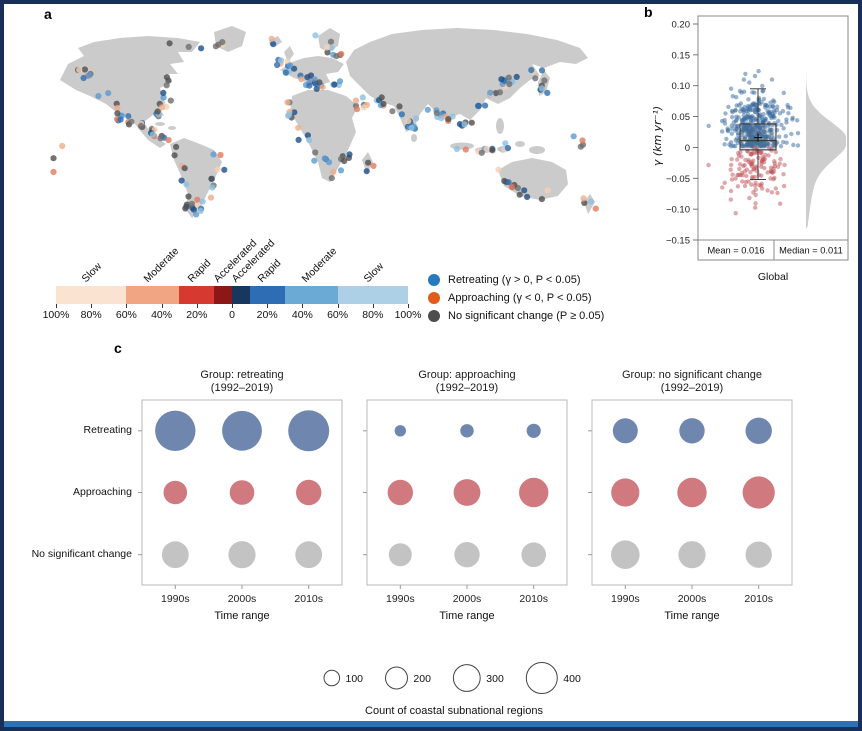  I want to click on y-axis-tick-label: 0.20, so click(681, 25).